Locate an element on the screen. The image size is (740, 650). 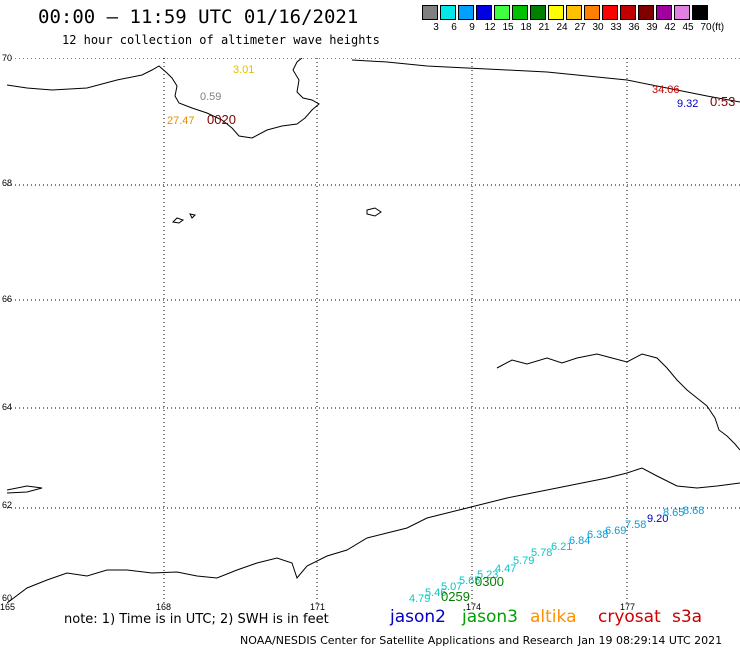
swh-label: 5.65 is located at coordinates (469, 581).